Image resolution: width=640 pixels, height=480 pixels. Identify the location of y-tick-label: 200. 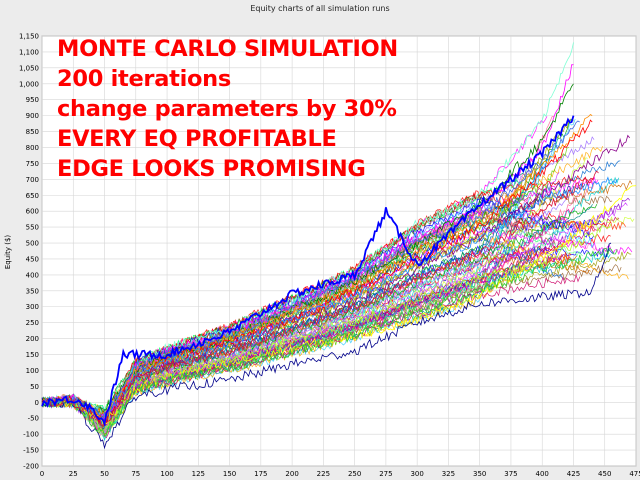
(32, 339).